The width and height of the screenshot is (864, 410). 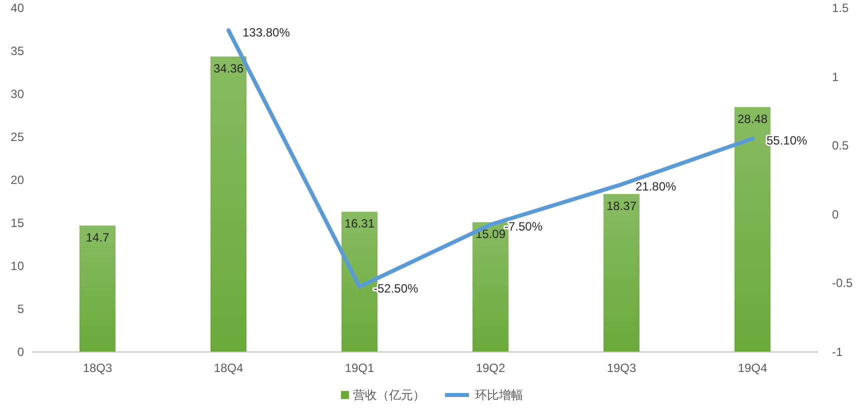 What do you see at coordinates (841, 145) in the screenshot?
I see `y2-tick-label: 0.5` at bounding box center [841, 145].